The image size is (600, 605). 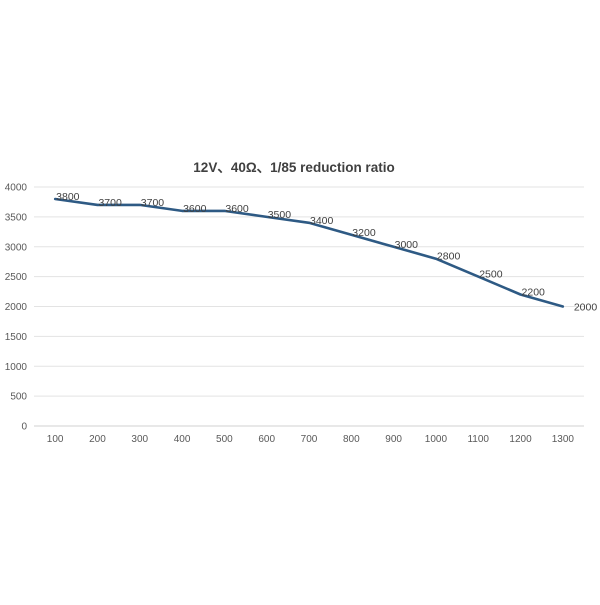 I want to click on y-tick-label: 3500, so click(x=16, y=217).